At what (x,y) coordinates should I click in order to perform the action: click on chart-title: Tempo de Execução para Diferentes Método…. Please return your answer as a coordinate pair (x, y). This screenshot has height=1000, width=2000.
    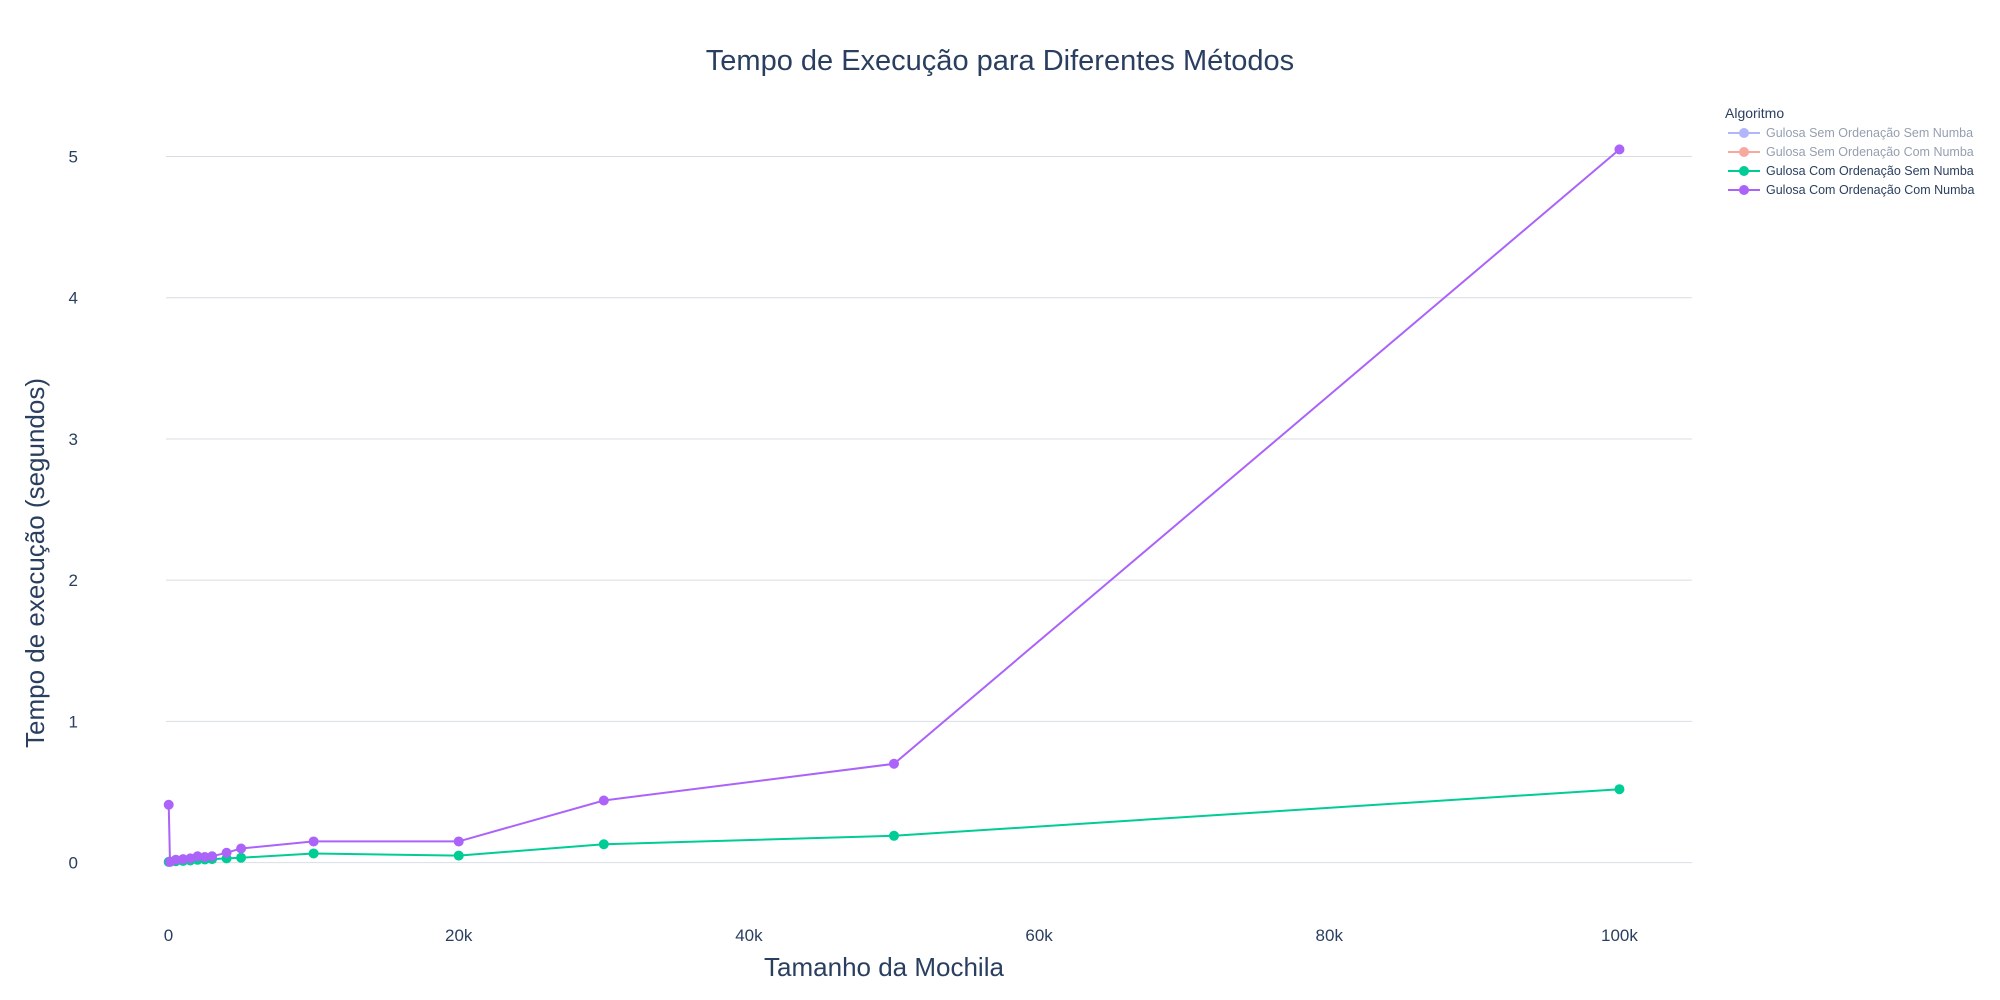
    Looking at the image, I should click on (1000, 61).